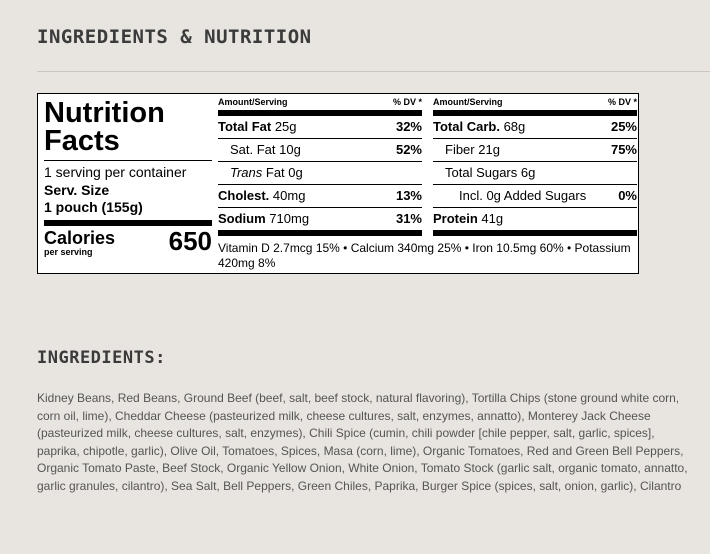  I want to click on nutrient-dv: 52%, so click(408, 149).